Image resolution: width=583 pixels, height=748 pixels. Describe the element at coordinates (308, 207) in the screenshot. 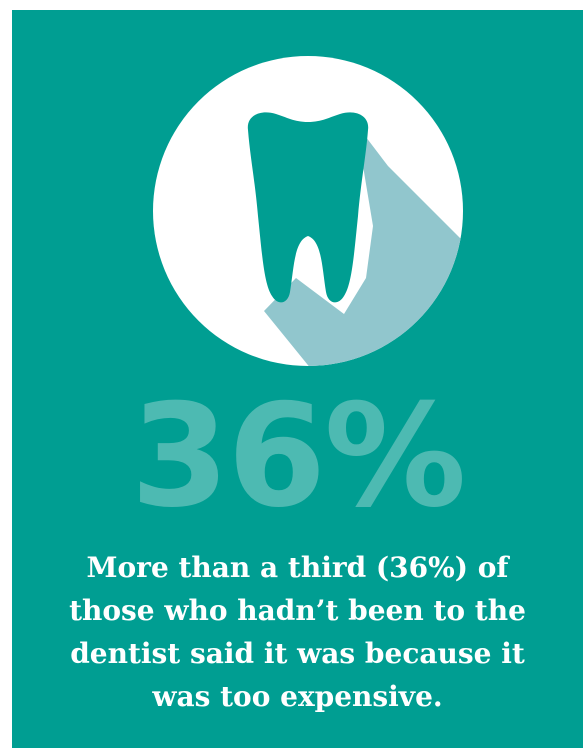

I see `tooth-shape` at that location.